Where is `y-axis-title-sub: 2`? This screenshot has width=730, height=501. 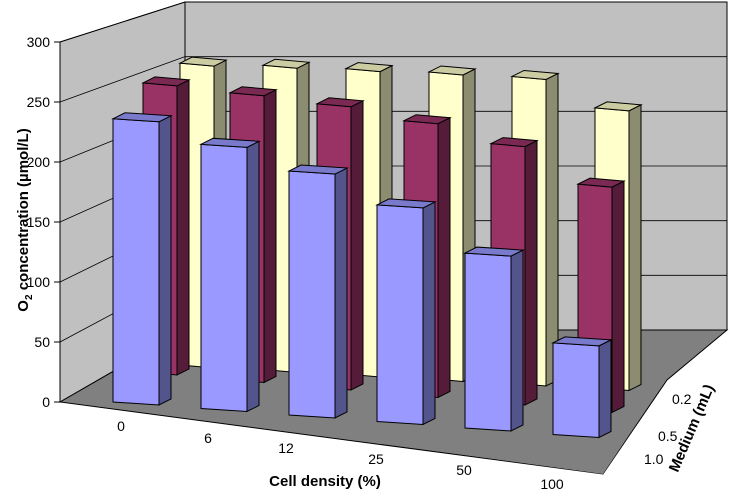 y-axis-title-sub: 2 is located at coordinates (29, 297).